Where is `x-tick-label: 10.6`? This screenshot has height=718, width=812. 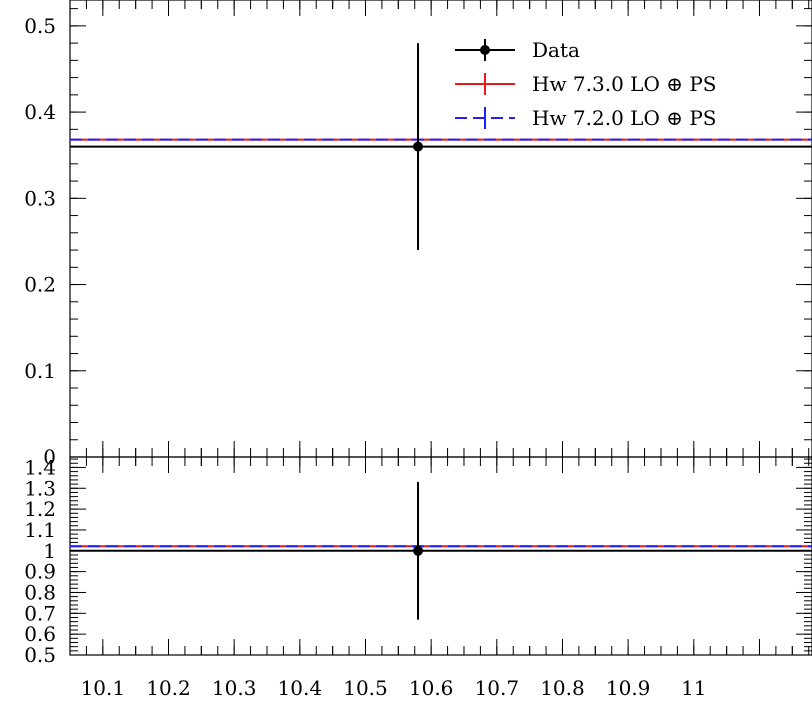
x-tick-label: 10.6 is located at coordinates (431, 688).